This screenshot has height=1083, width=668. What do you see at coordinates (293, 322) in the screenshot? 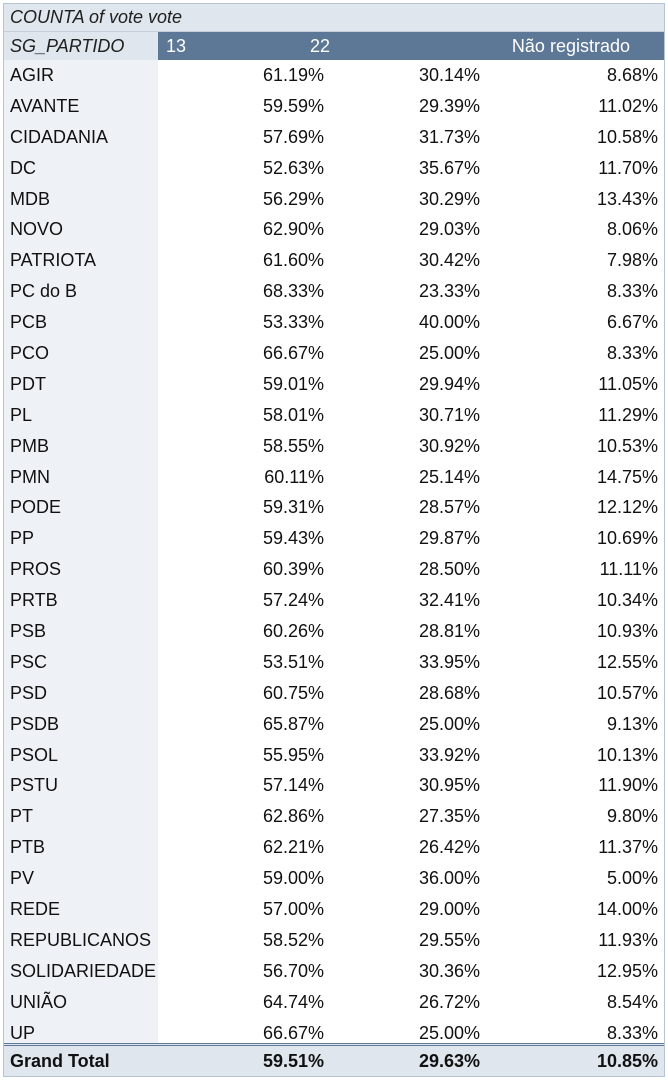
I see `value-13-cell: 53.33%` at bounding box center [293, 322].